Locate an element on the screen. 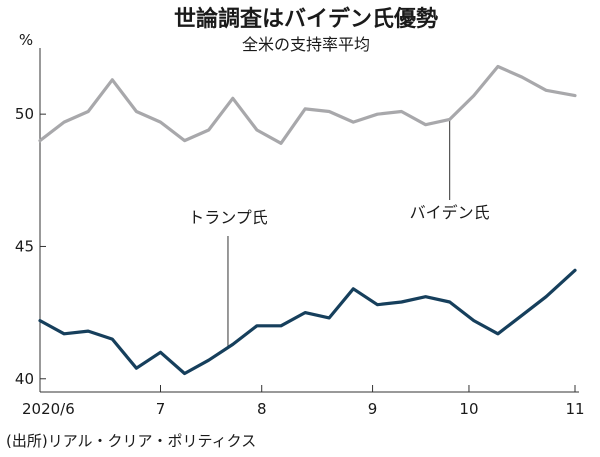 This screenshot has width=600, height=457. y-tick-label: 40 is located at coordinates (24, 379).